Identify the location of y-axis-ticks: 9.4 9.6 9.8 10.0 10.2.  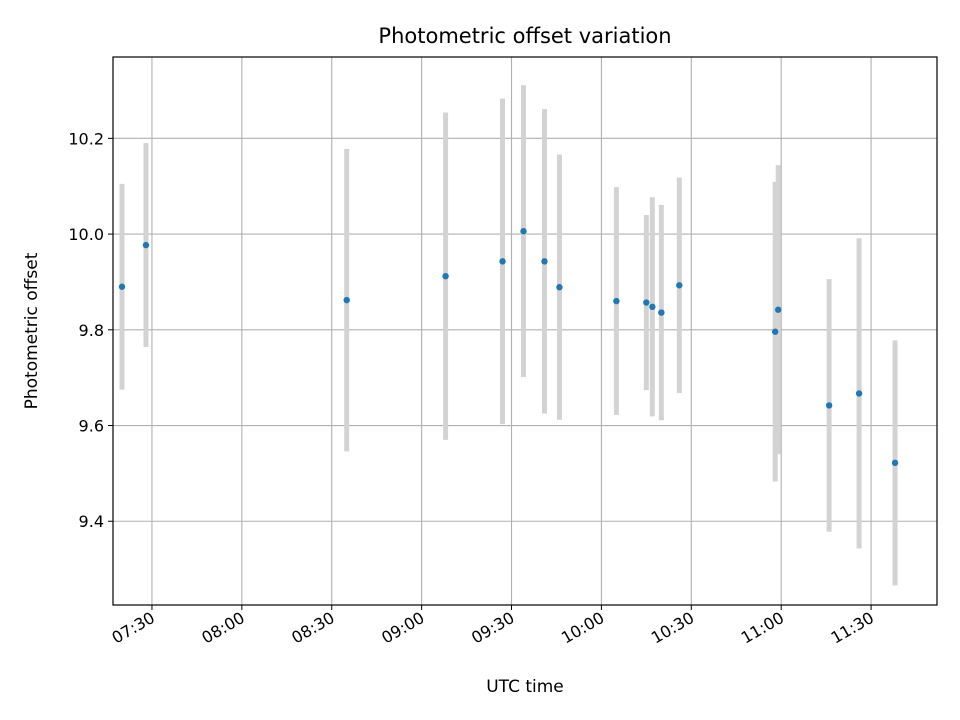
(90, 330).